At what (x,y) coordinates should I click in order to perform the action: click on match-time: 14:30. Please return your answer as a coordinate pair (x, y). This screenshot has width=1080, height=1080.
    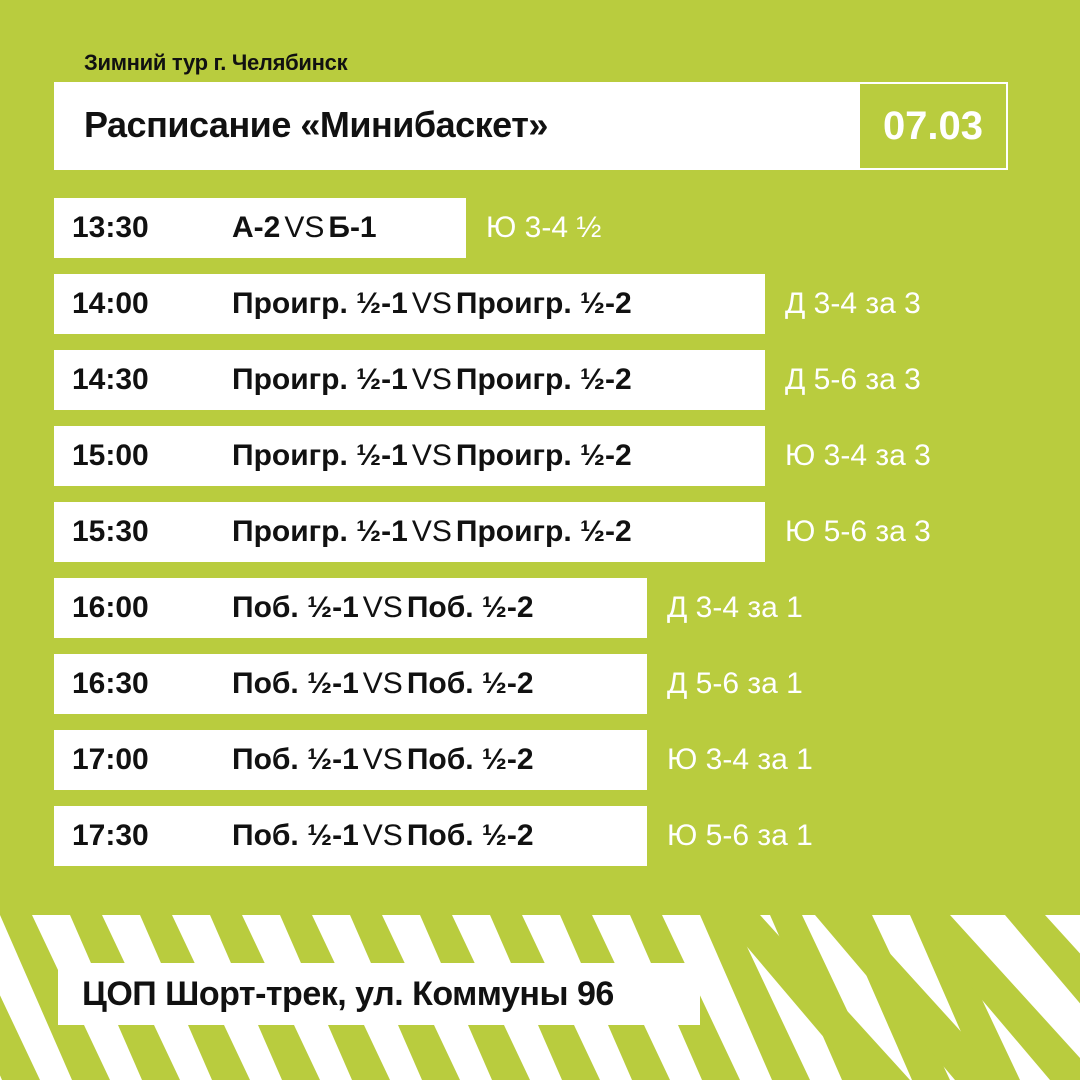
    Looking at the image, I should click on (110, 379).